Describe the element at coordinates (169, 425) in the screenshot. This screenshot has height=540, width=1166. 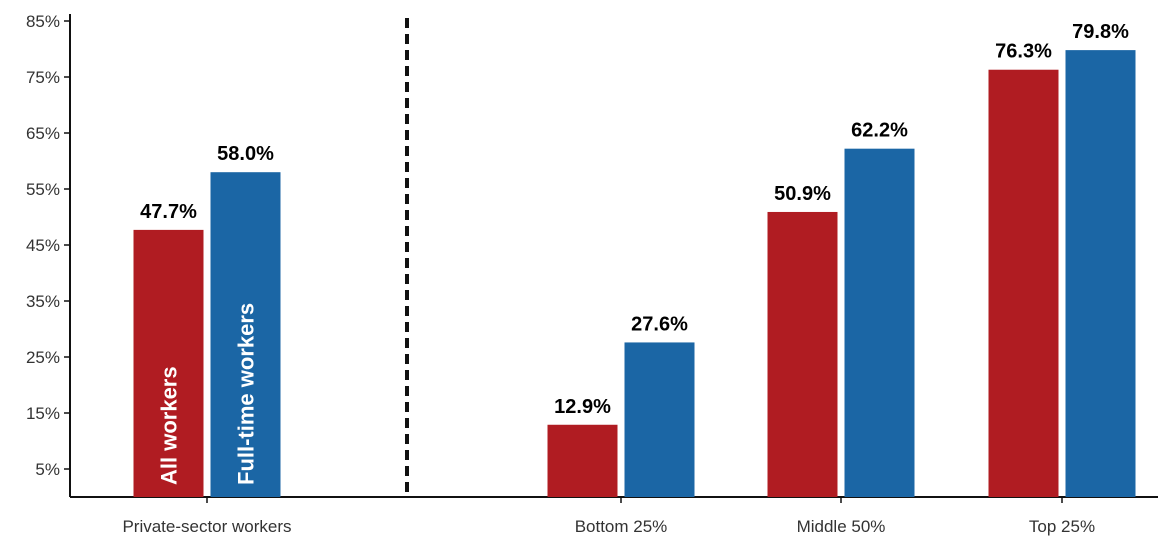
I see `series-name-label: All workers` at that location.